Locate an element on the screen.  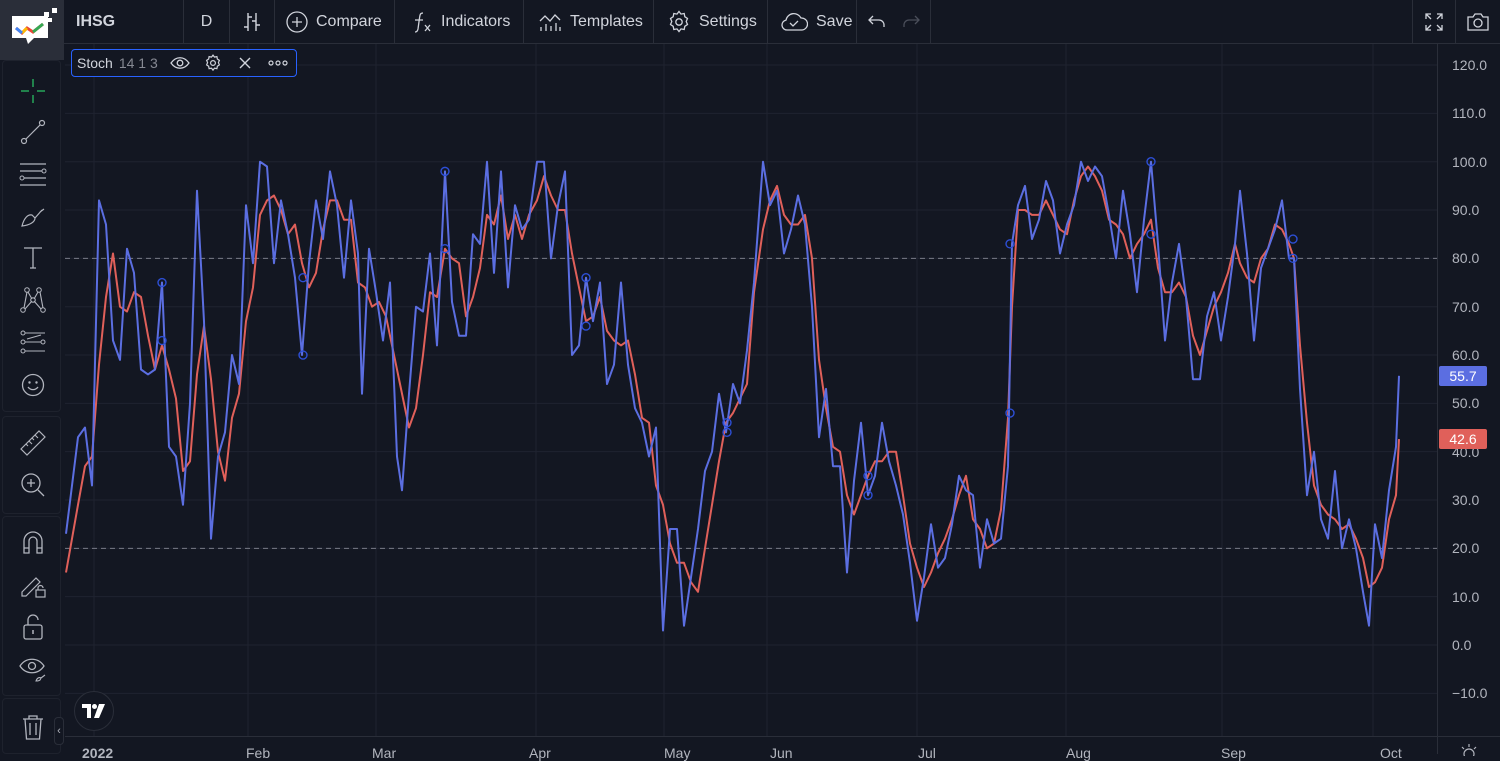
y-tick-label: 20.0 is located at coordinates (1466, 548).